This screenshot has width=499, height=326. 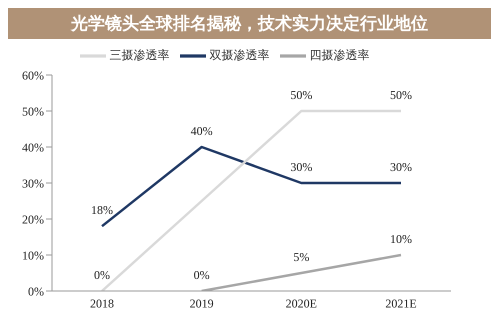 I want to click on y-tick-label: 20%, so click(x=33, y=219).